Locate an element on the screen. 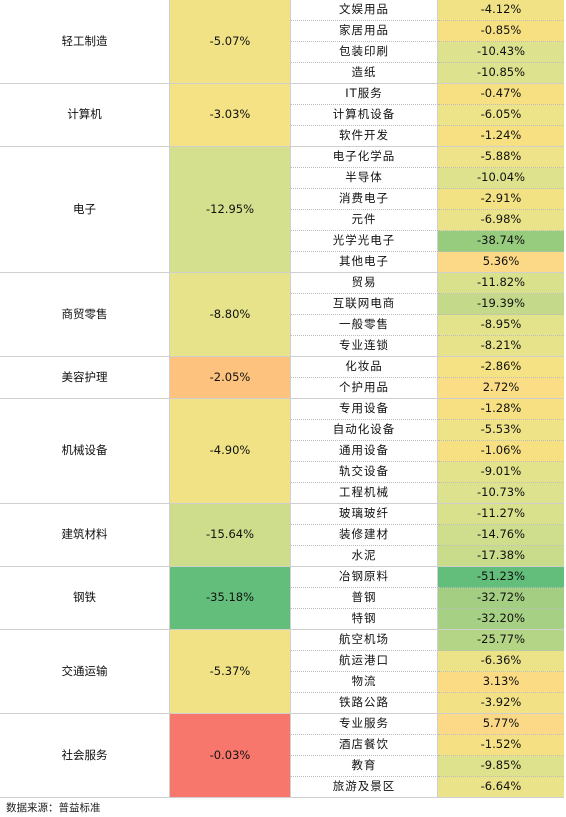 The image size is (566, 817). sub-industry-return: -2.86% is located at coordinates (501, 367).